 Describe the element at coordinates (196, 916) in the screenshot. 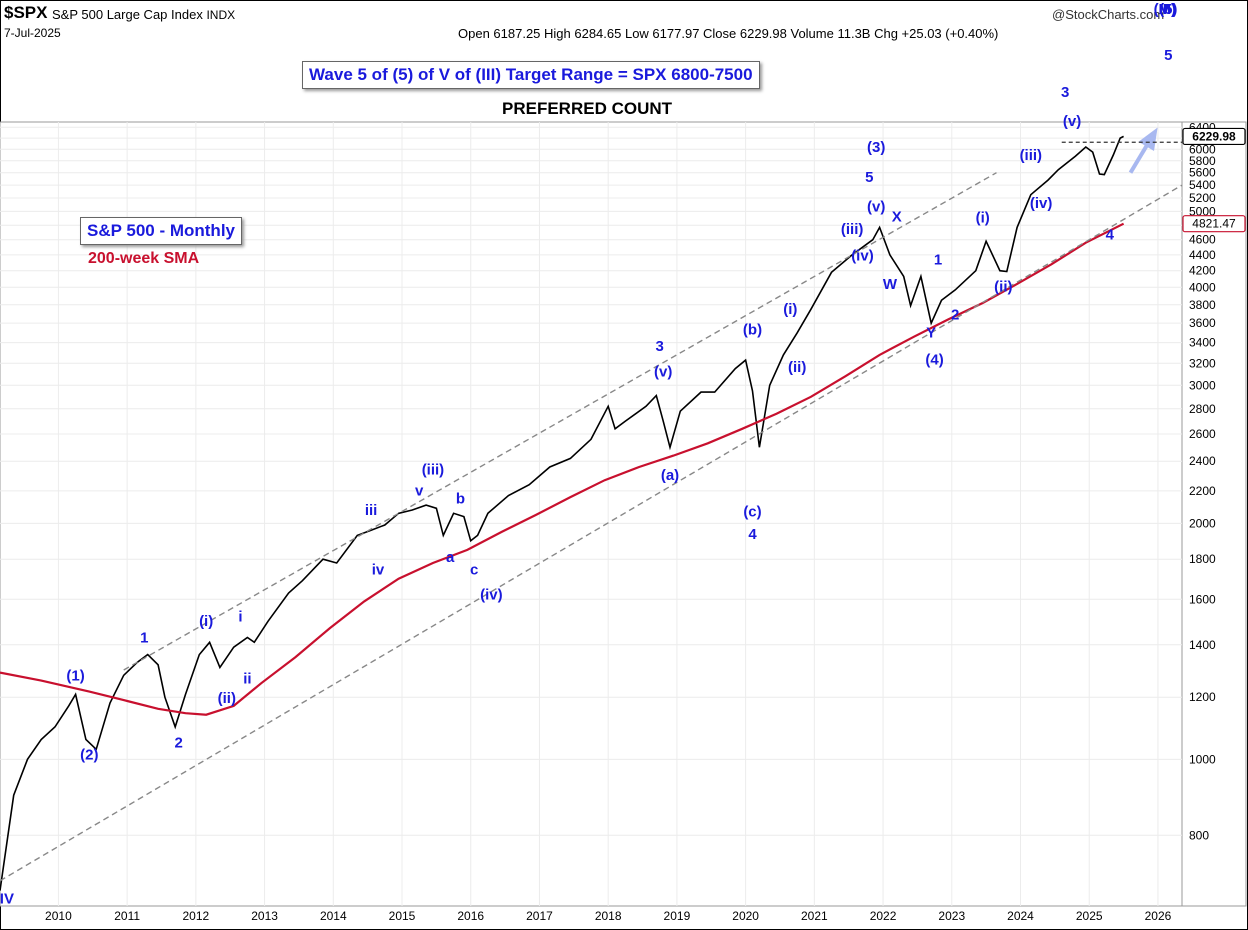

I see `x-tick-label: 2012` at that location.